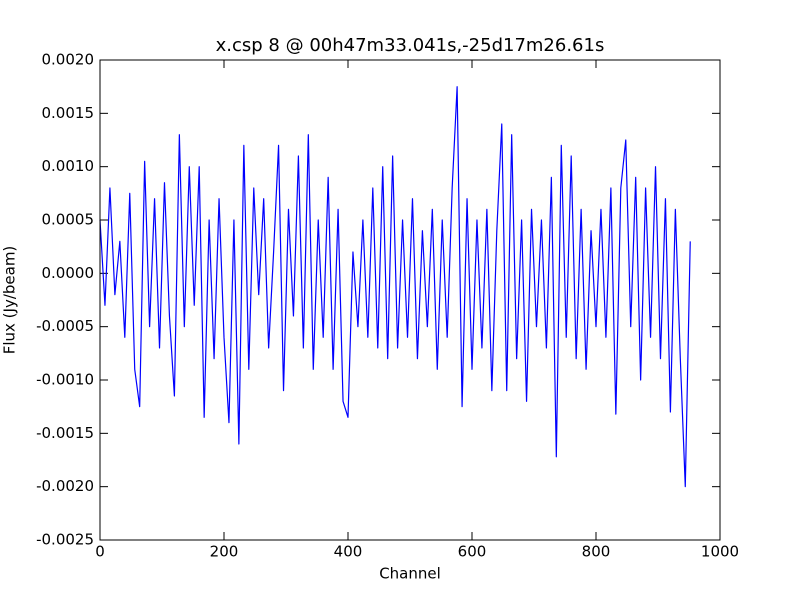  Describe the element at coordinates (65, 540) in the screenshot. I see `y-tick-label: -0.0025` at that location.